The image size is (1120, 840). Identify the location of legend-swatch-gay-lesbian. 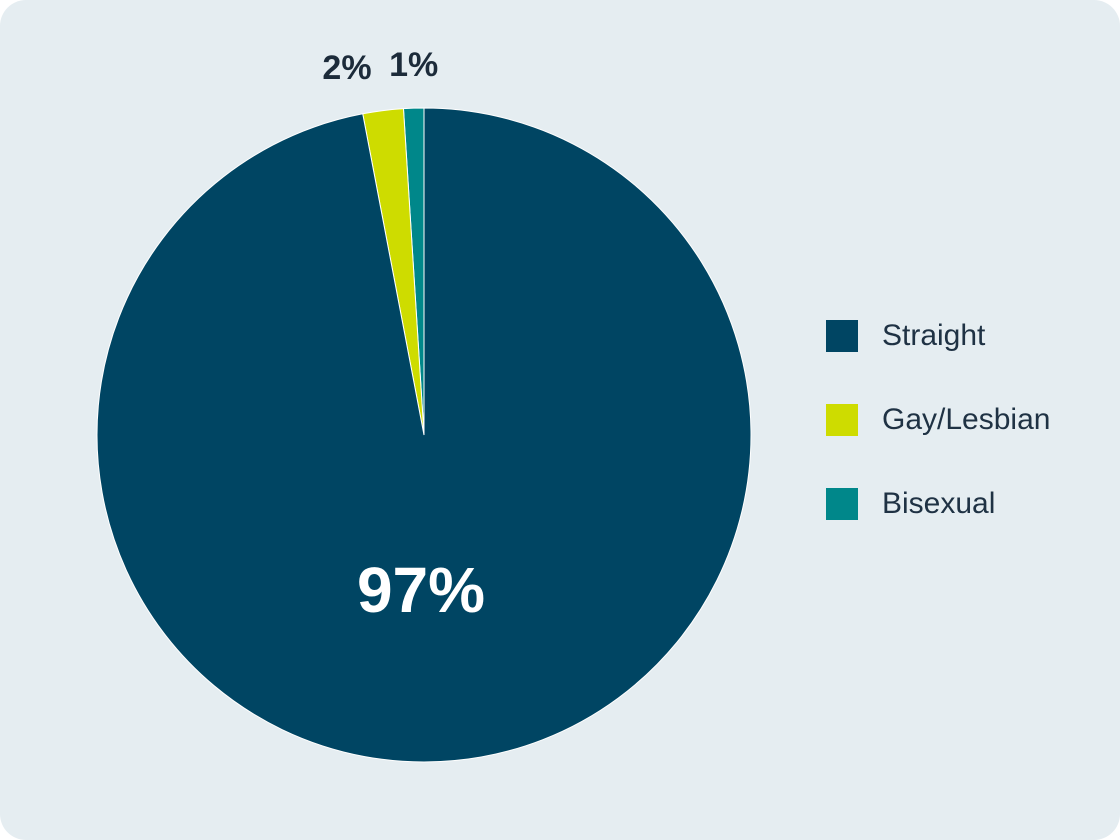
(842, 420).